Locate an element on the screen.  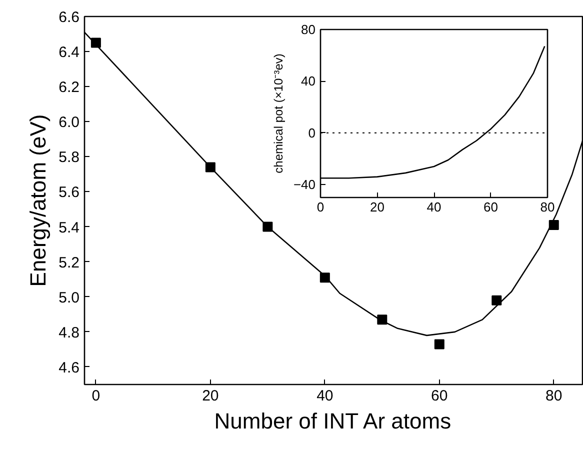
y-tick-label: 5.0 is located at coordinates (69, 297).